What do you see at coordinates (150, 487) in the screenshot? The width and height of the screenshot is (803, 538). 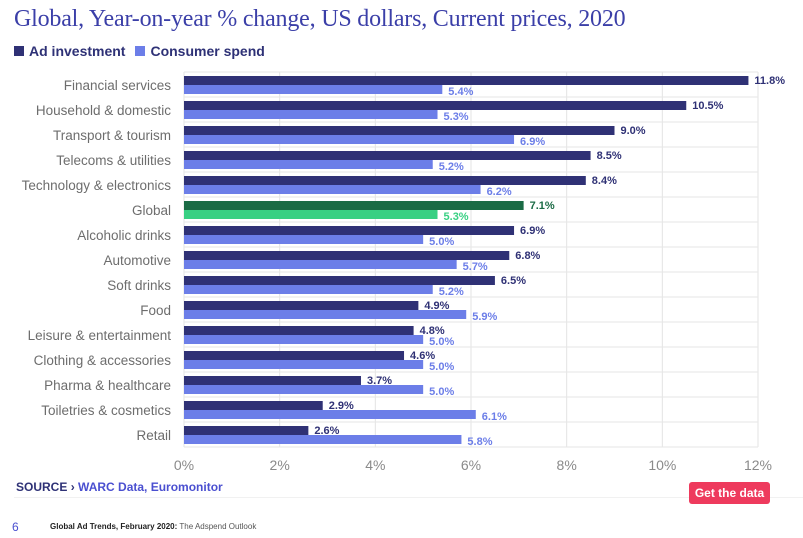 I see `source-value: WARC Data, Euromonitor` at bounding box center [150, 487].